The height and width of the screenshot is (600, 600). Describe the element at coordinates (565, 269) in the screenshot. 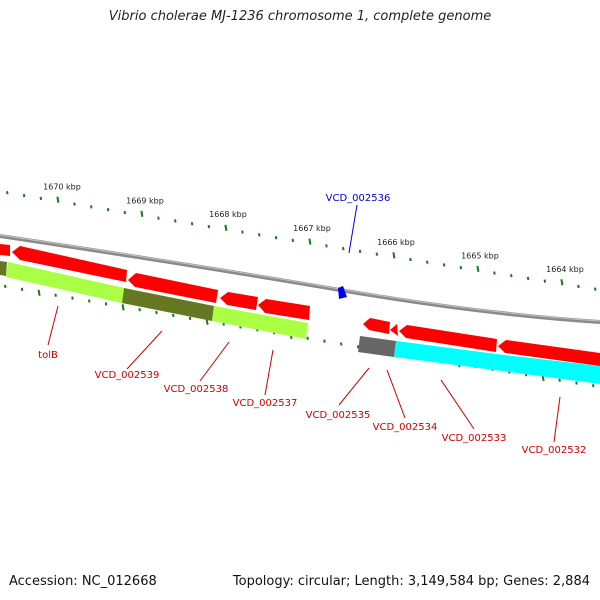

I see `scale-label: 1664 kbp` at that location.